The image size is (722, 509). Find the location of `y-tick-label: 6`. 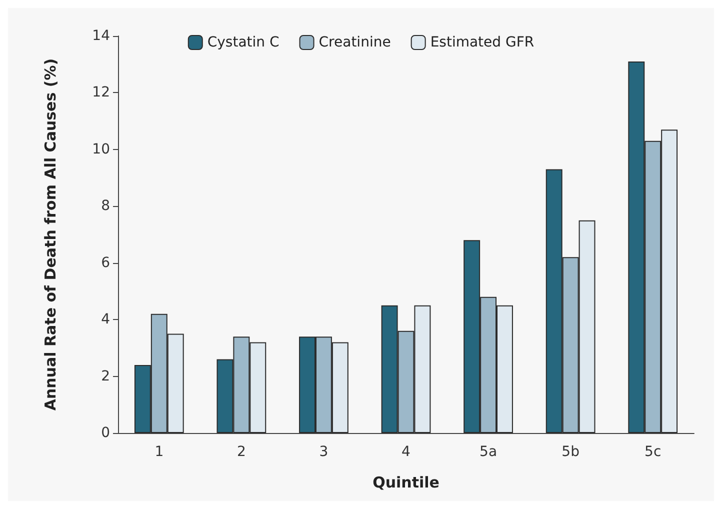

y-tick-label: 6 is located at coordinates (105, 262).